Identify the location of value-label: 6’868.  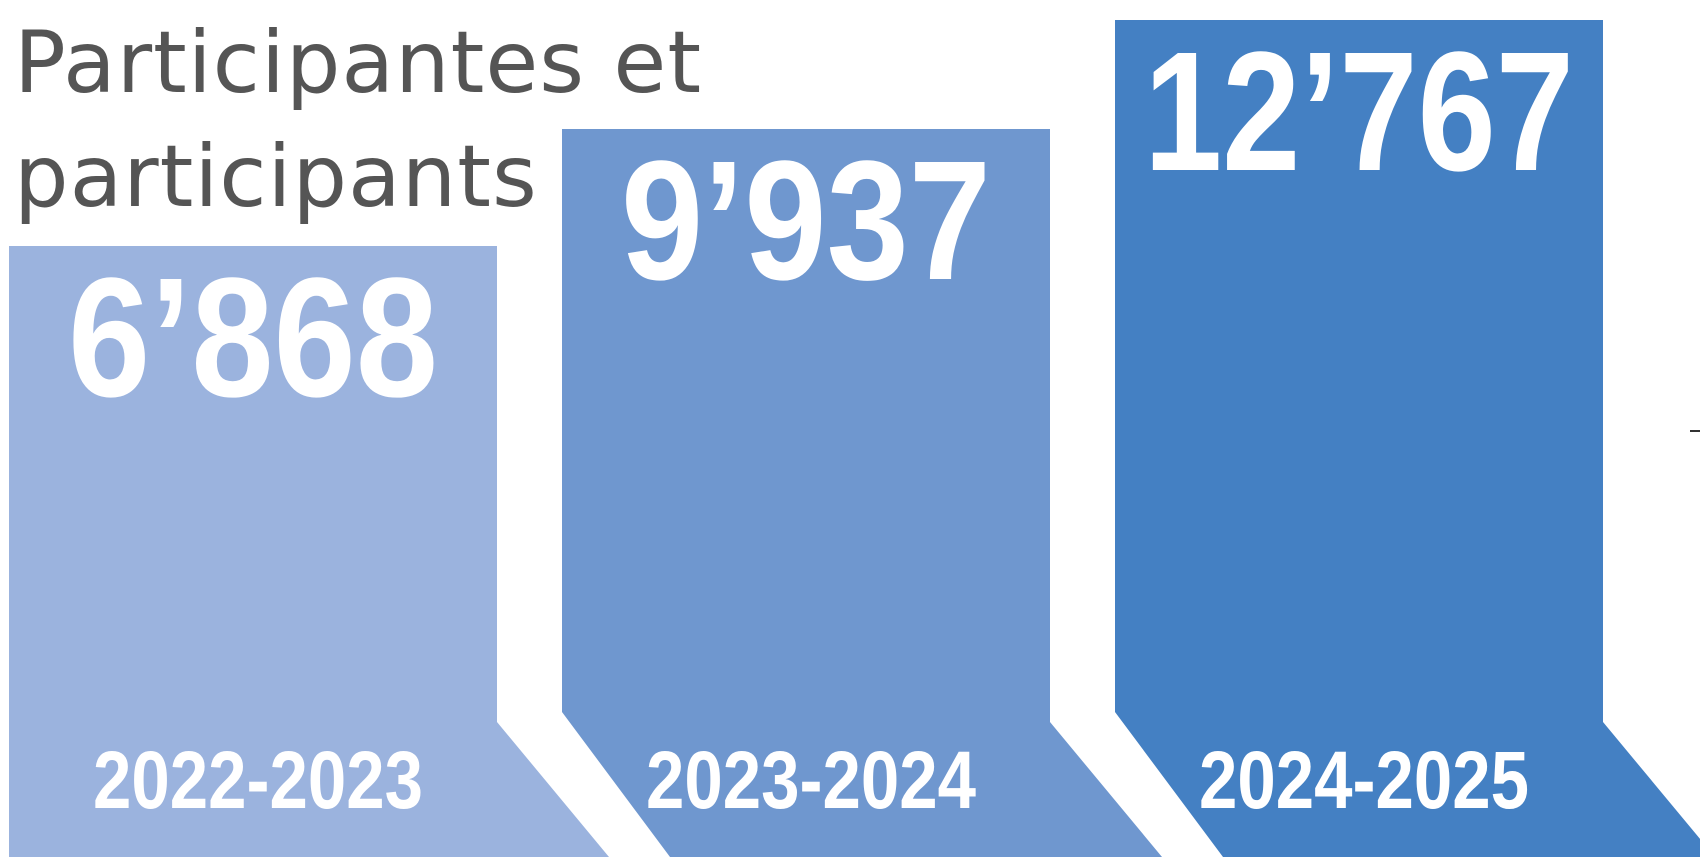
(253, 338).